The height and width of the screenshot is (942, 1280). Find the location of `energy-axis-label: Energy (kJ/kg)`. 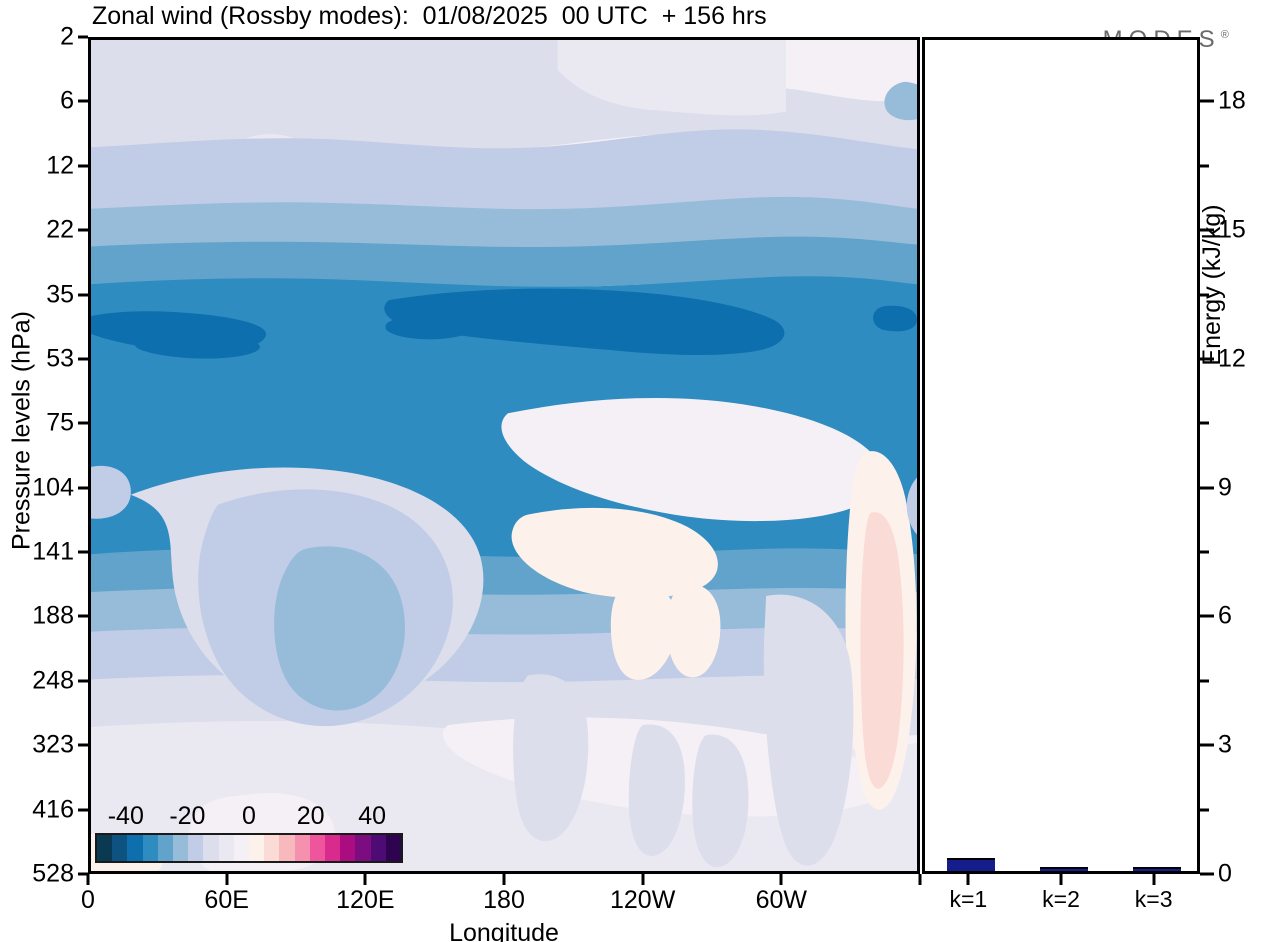

energy-axis-label: Energy (kJ/kg) is located at coordinates (1212, 285).